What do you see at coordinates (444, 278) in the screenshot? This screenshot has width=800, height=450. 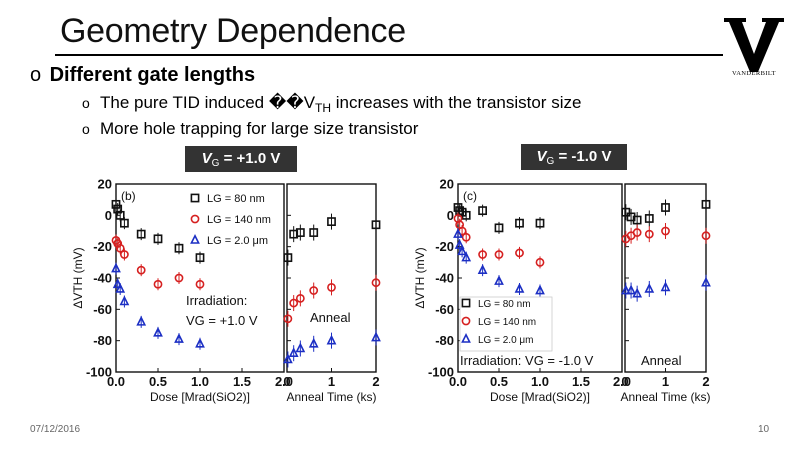 I see `y-tick-label: -40` at bounding box center [444, 278].